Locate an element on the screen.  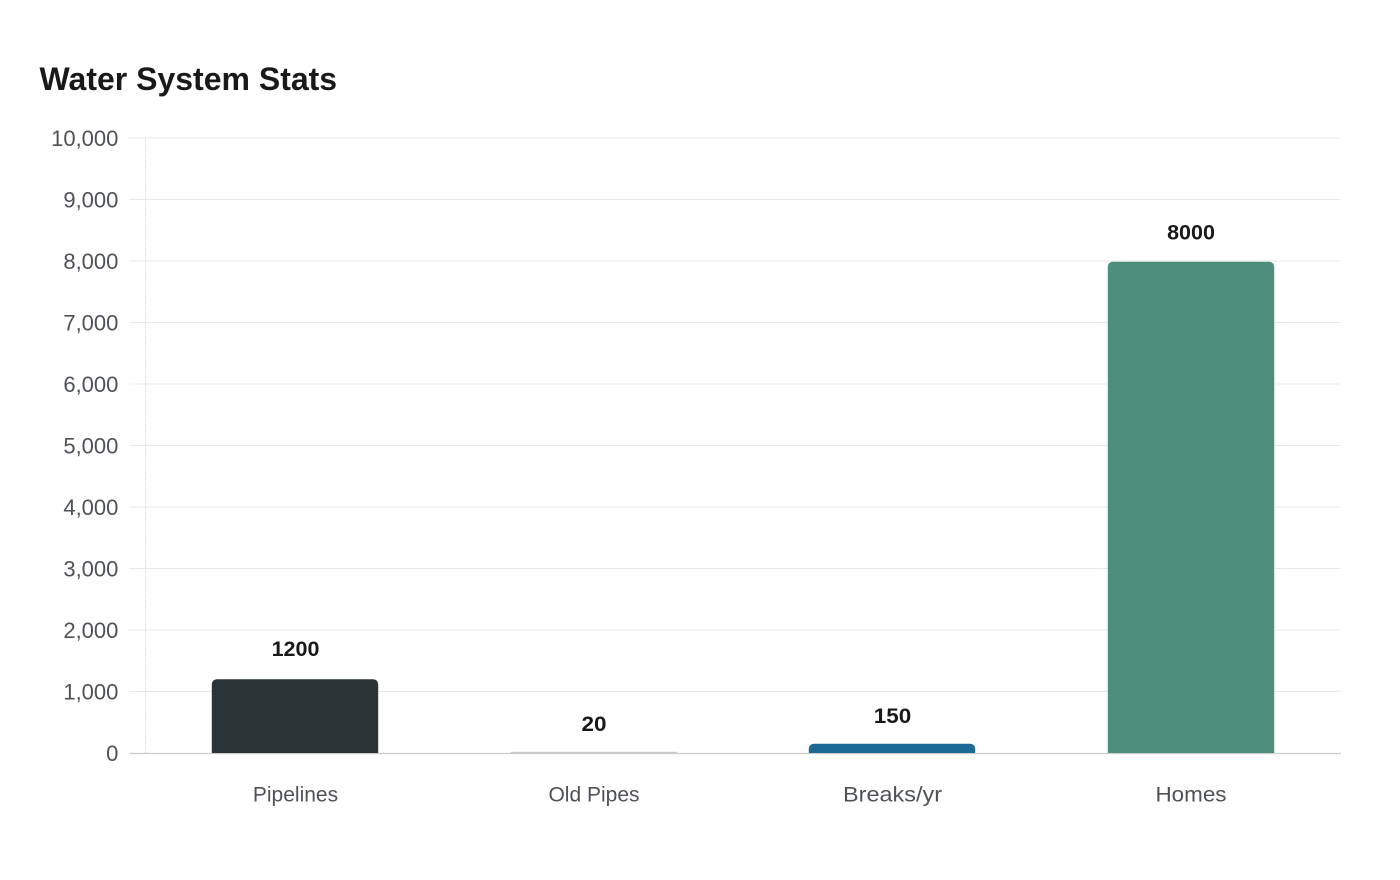
svg-text: 0 is located at coordinates (112, 753).